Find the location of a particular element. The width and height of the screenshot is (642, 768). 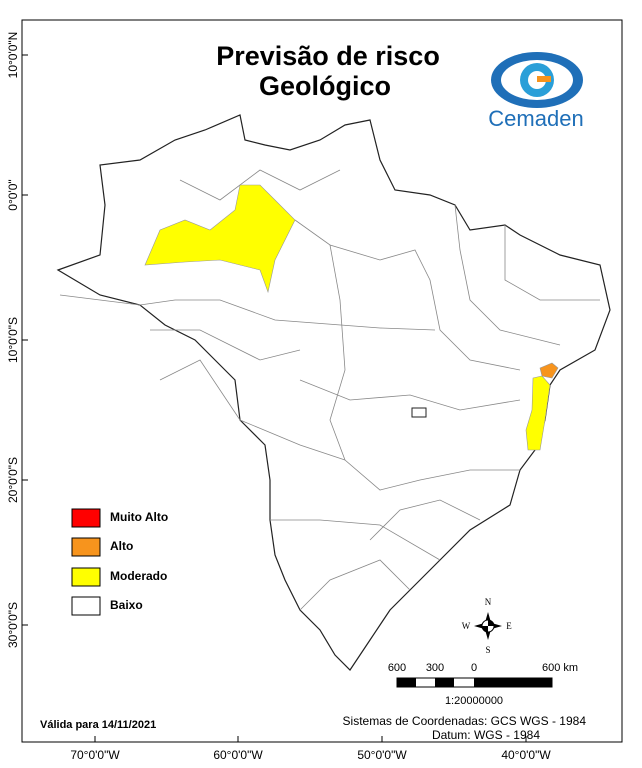

legend-label: Moderado is located at coordinates (138, 576).